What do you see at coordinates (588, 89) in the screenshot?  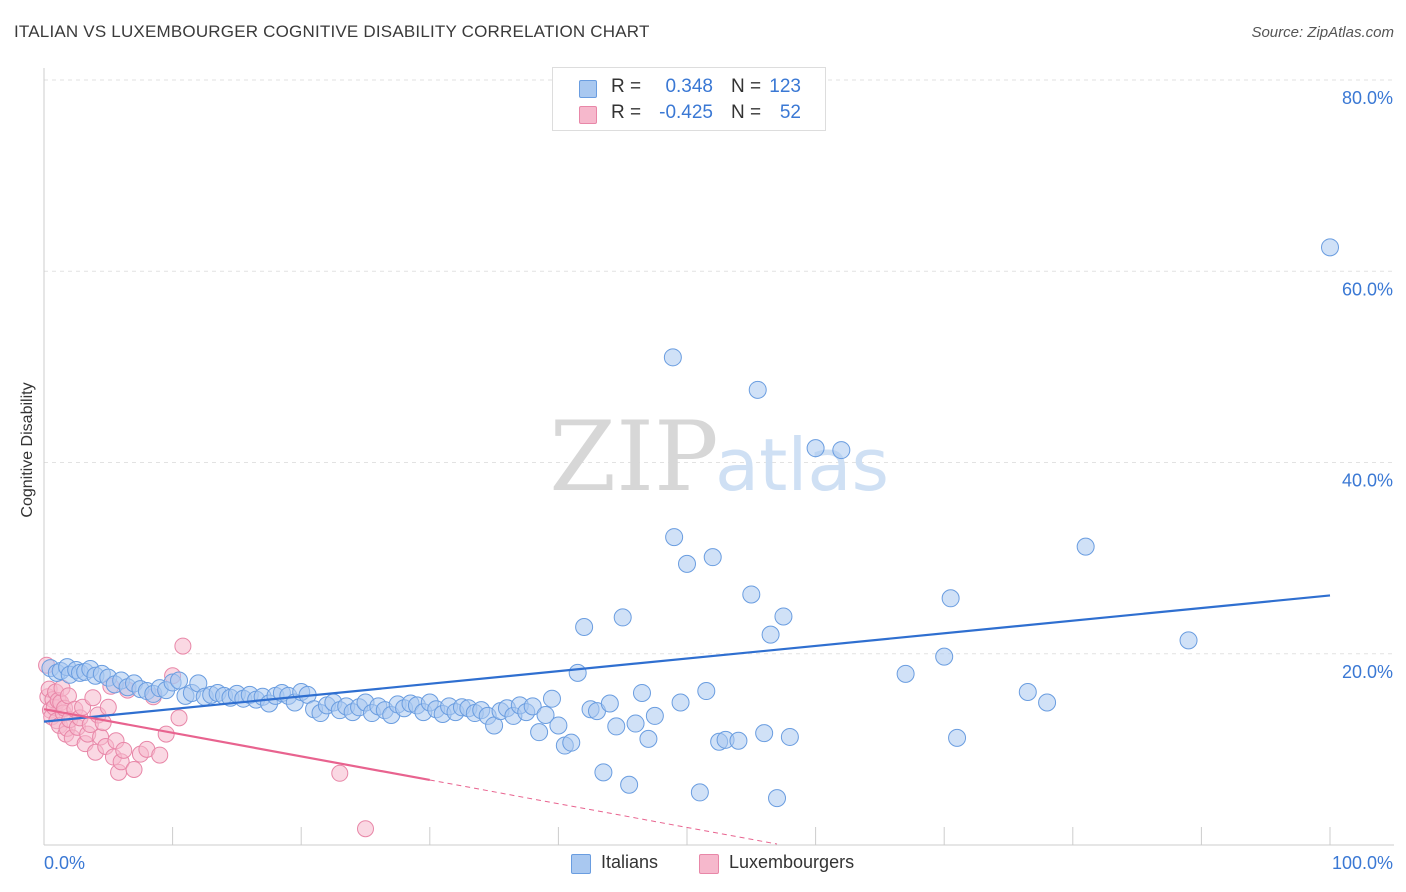 I see `italians-swatch` at bounding box center [588, 89].